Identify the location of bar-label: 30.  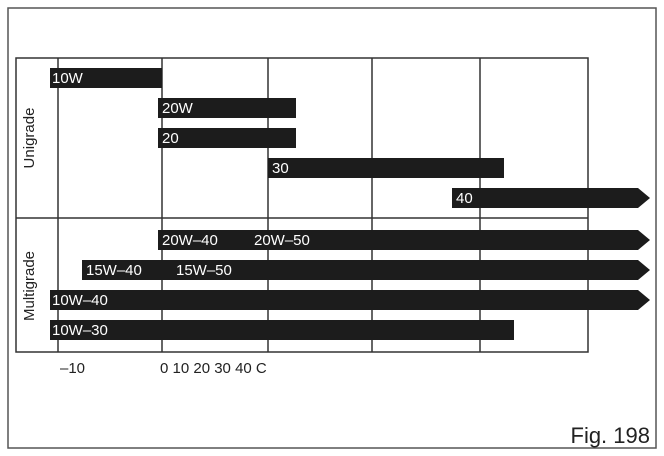
(280, 168).